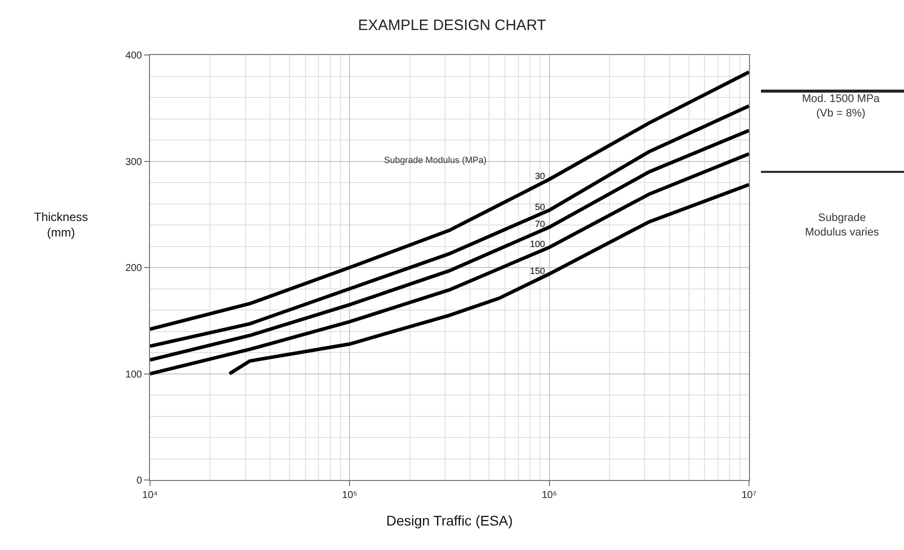 The image size is (904, 550). Describe the element at coordinates (449, 520) in the screenshot. I see `x-axis-title: Design Traffic (ESA)` at that location.